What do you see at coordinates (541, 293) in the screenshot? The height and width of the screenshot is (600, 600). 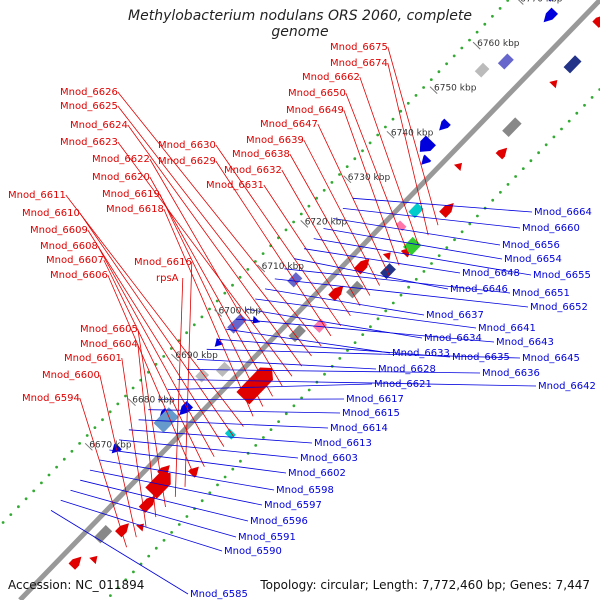 I see `gene-label-reverse: Mnod_6651` at bounding box center [541, 293].